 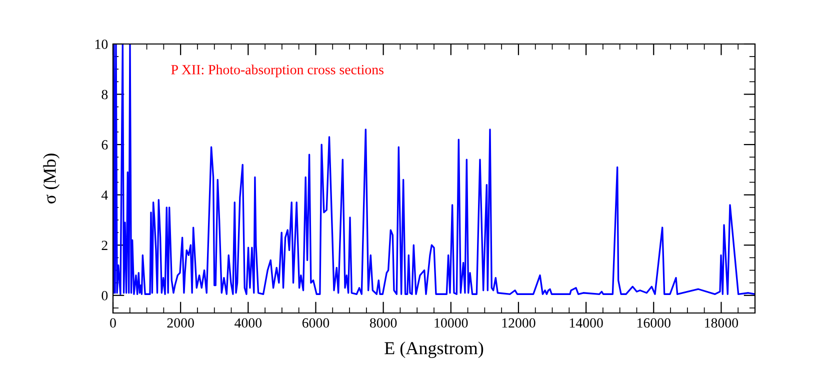 What do you see at coordinates (434, 350) in the screenshot?
I see `x-axis-title: E (Angstrom)` at bounding box center [434, 350].